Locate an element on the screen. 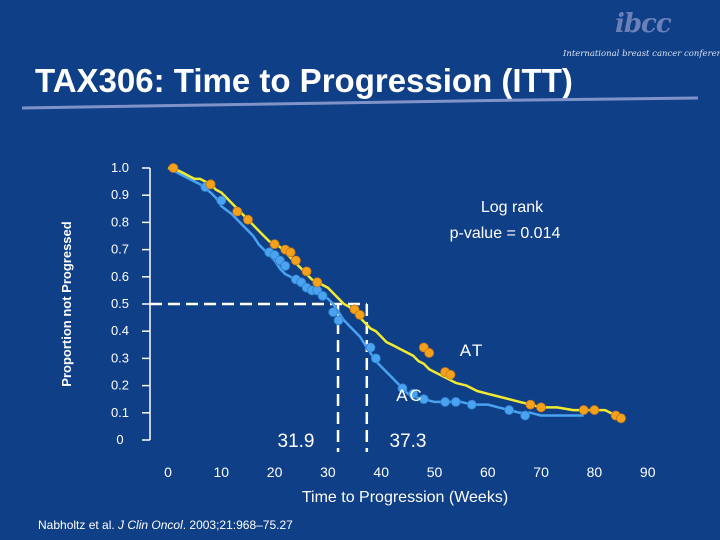  series-label-ac: AC is located at coordinates (410, 395).